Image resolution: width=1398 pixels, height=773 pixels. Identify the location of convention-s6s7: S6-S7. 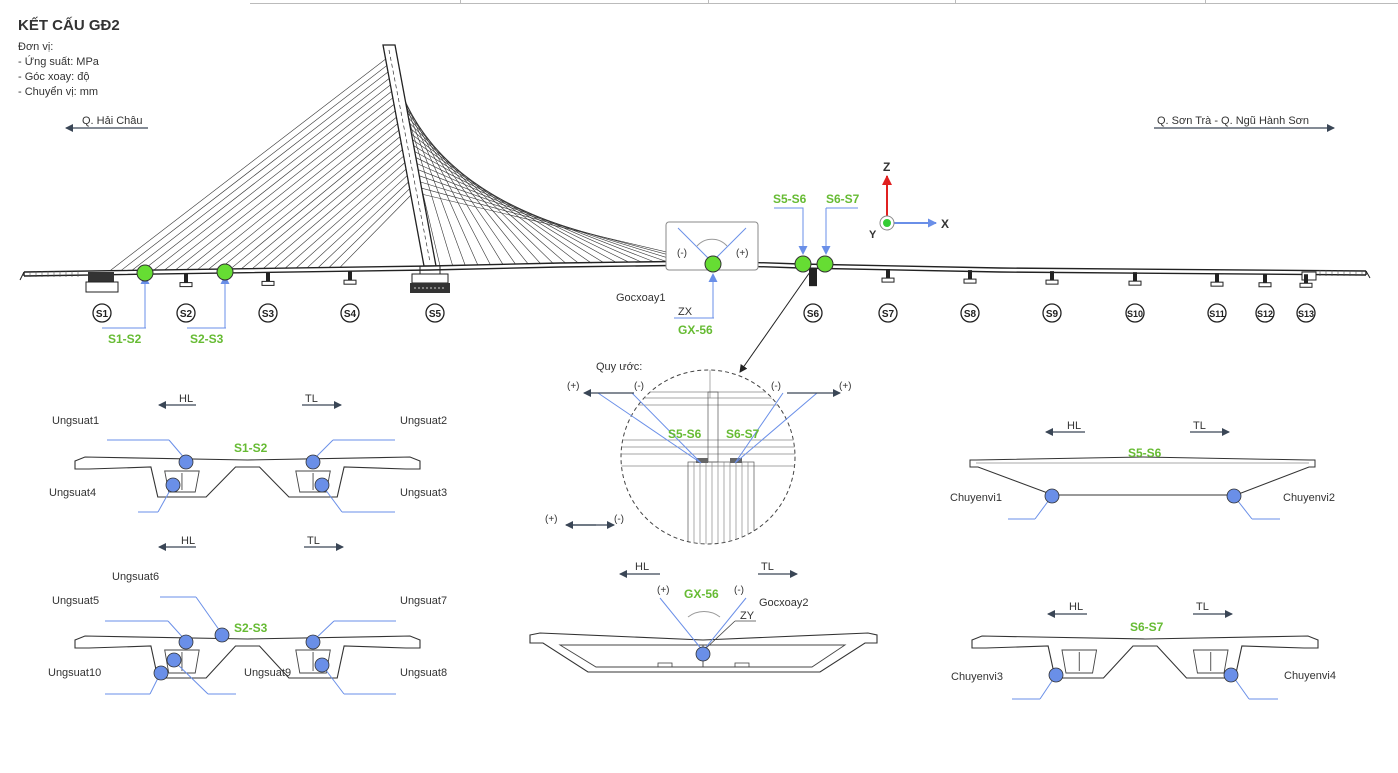
(743, 434).